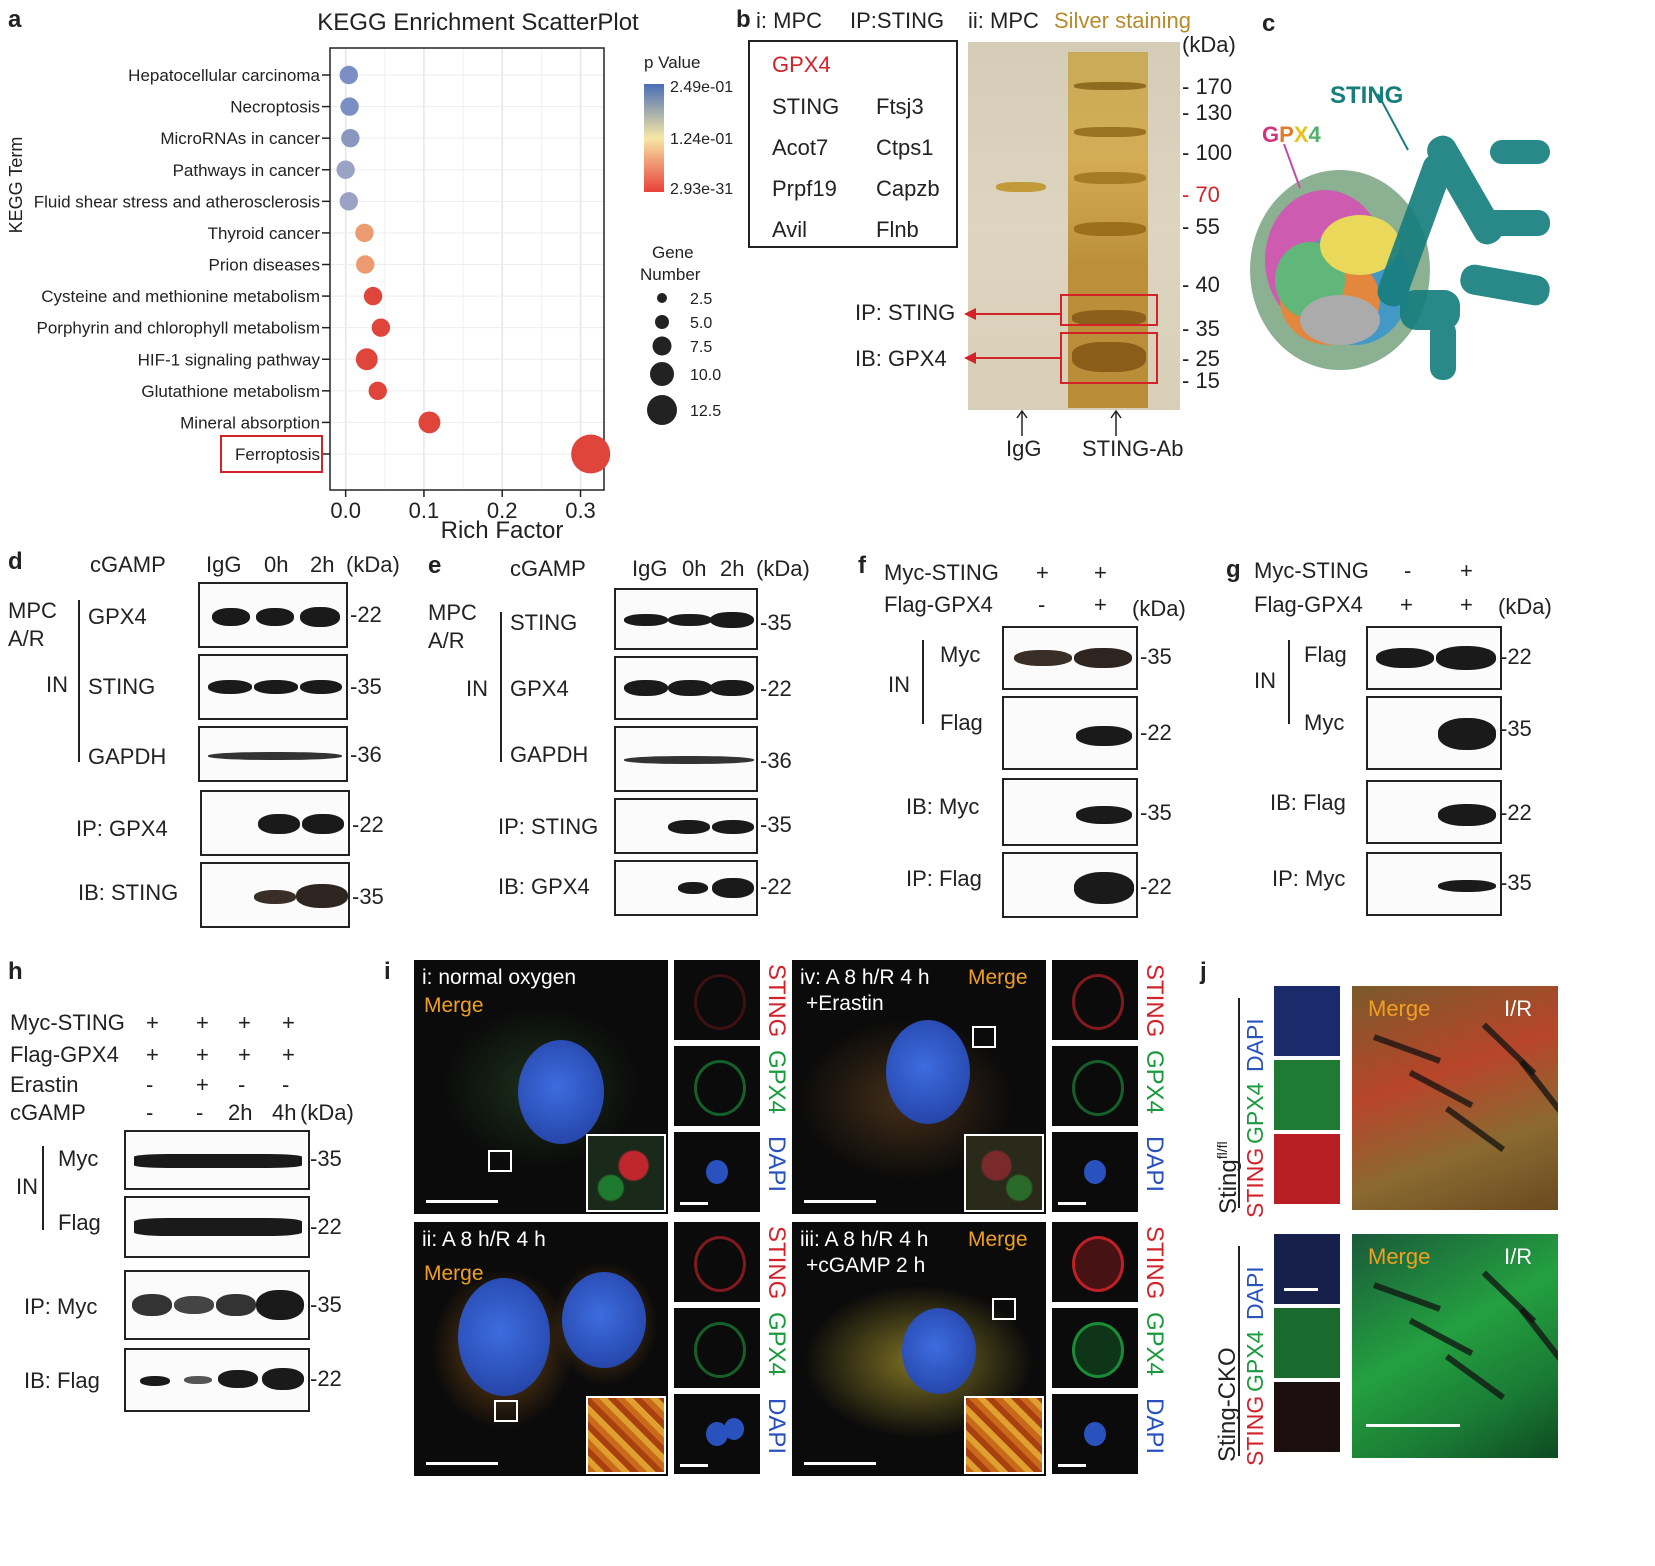 The width and height of the screenshot is (1655, 1566). I want to click on j-merge-image: Merge I/R, so click(1455, 1098).